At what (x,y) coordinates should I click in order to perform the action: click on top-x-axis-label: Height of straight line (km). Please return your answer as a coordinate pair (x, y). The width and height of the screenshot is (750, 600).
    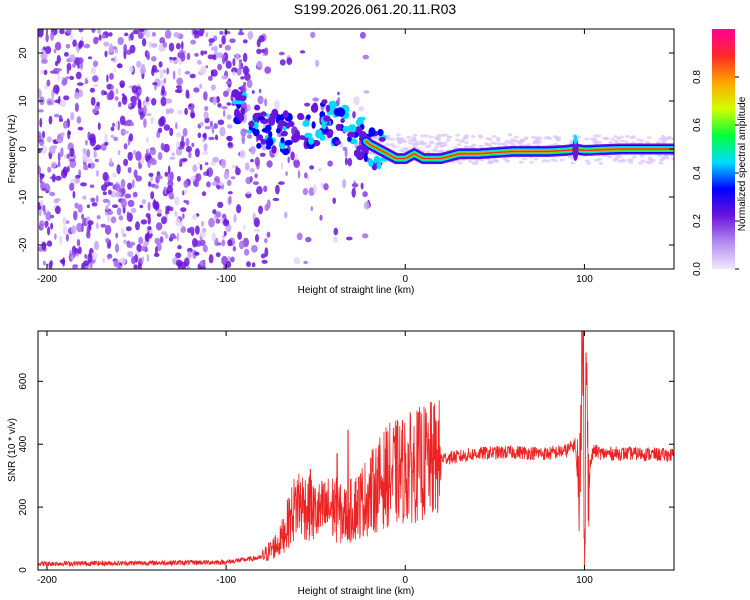
    Looking at the image, I should click on (356, 290).